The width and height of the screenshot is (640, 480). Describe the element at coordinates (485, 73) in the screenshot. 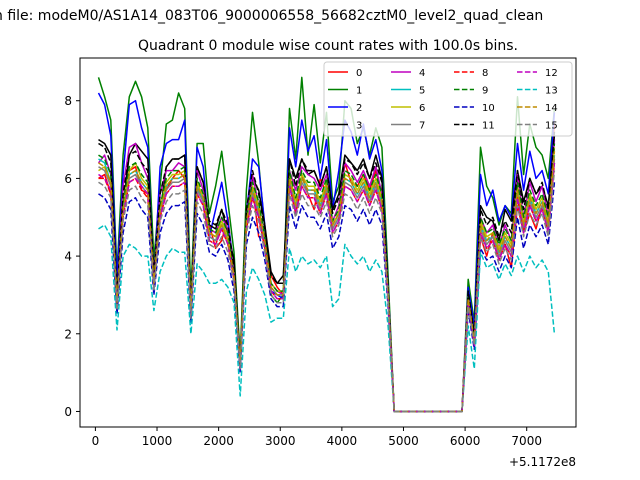

I see `legend-label-8: 8` at that location.